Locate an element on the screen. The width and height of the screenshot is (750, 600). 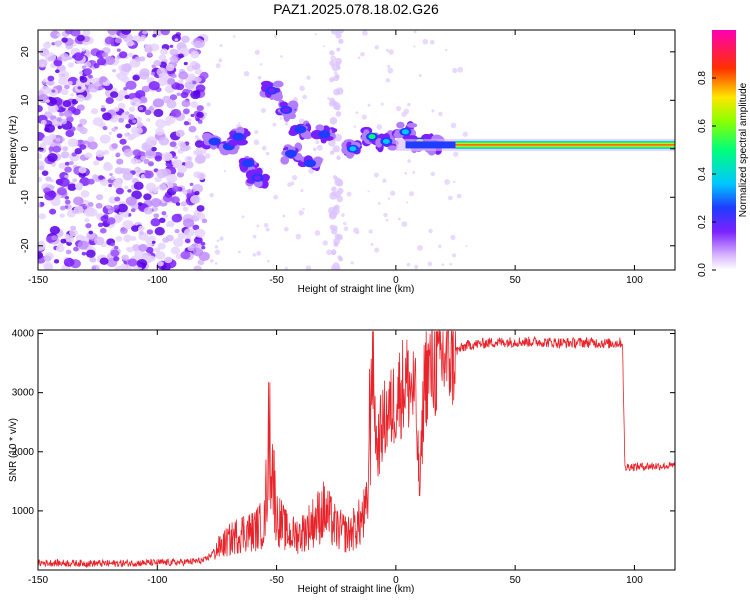
cluster-peak is located at coordinates (286, 110).